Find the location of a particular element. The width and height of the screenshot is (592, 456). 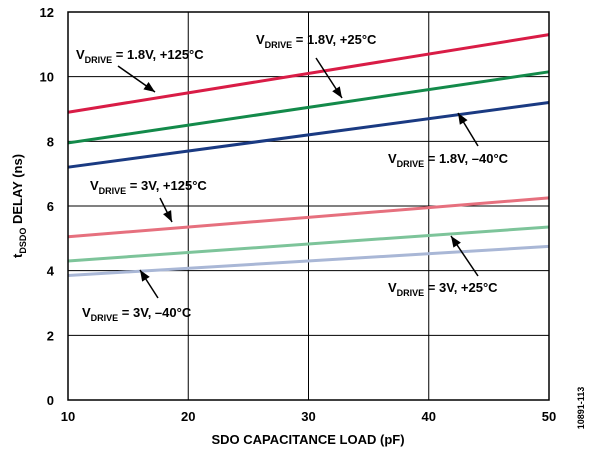

x-tick-label: 30 is located at coordinates (308, 416).